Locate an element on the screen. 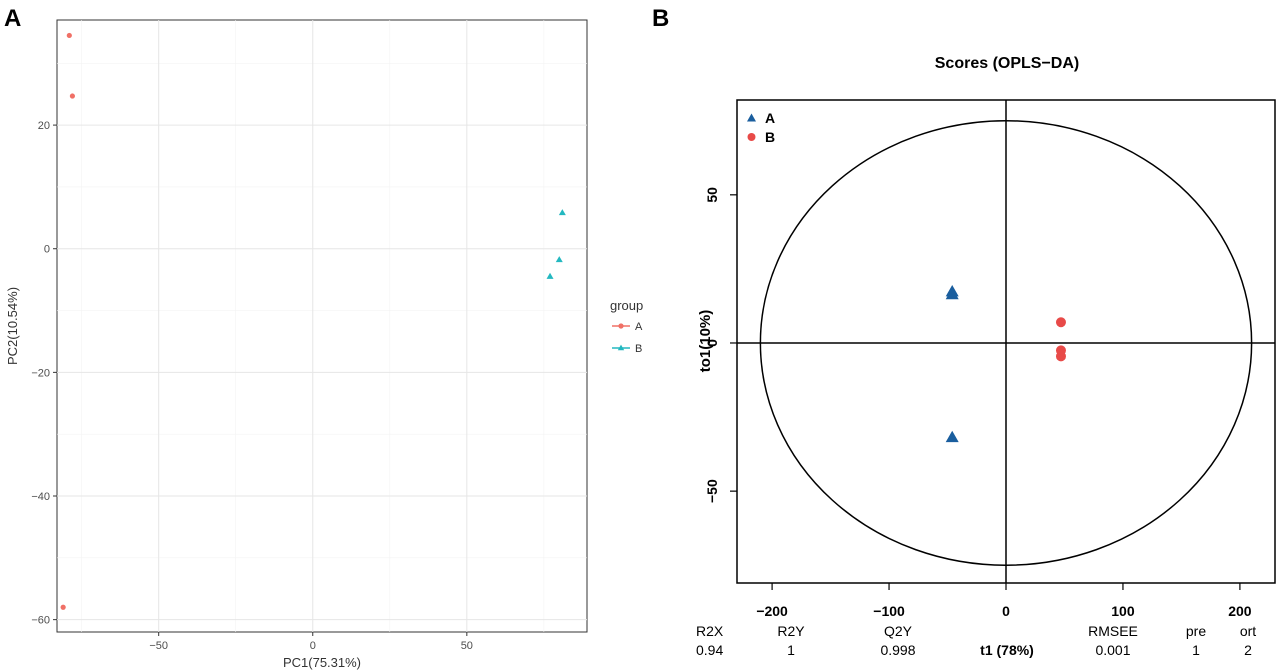 This screenshot has height=672, width=1278. x-tick-label: −50 is located at coordinates (158, 646).